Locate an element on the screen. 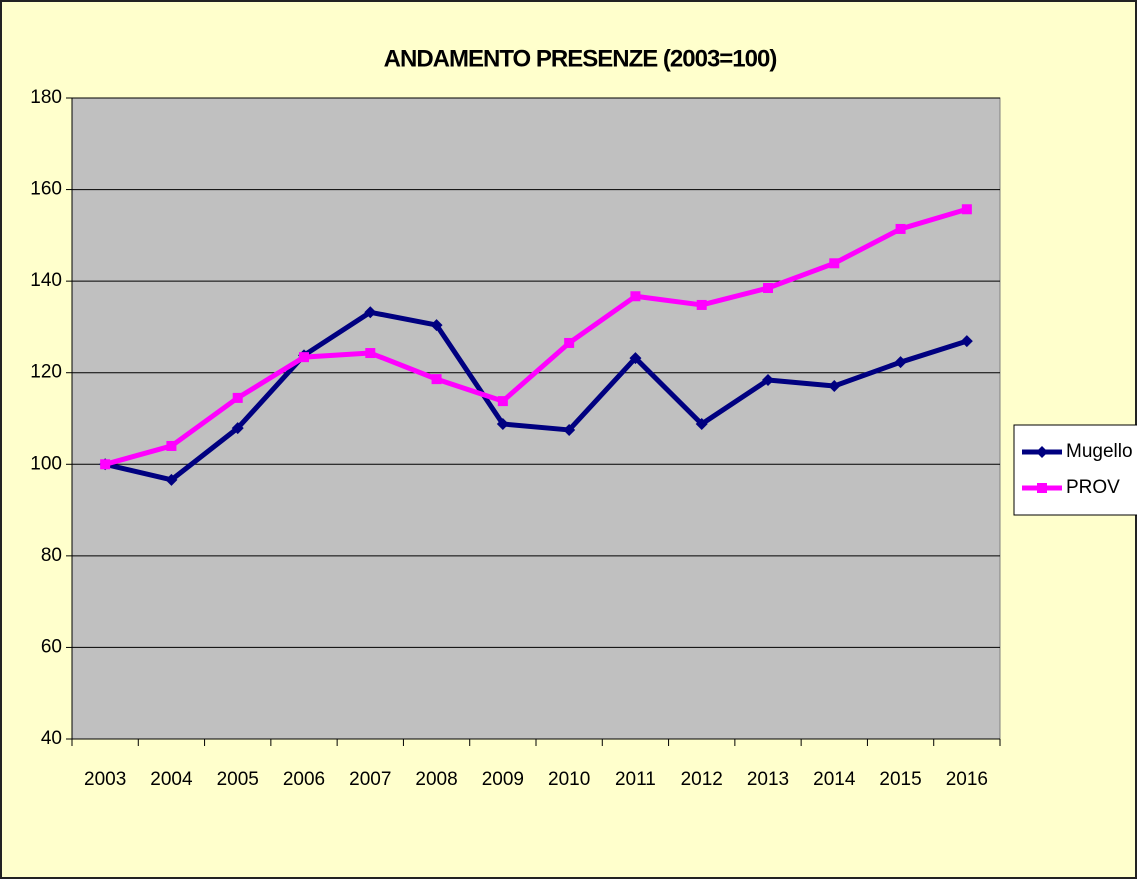 The image size is (1137, 879). x-tick-label: 2013 is located at coordinates (768, 779).